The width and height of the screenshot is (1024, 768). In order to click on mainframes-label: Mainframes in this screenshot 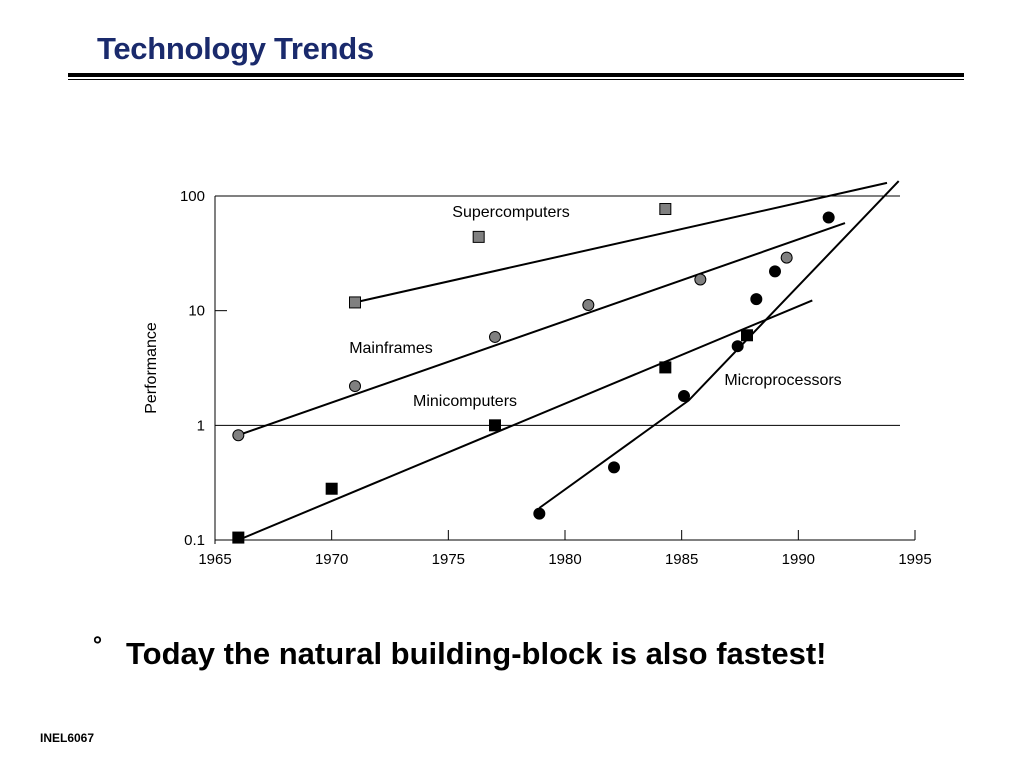, I will do `click(391, 348)`.